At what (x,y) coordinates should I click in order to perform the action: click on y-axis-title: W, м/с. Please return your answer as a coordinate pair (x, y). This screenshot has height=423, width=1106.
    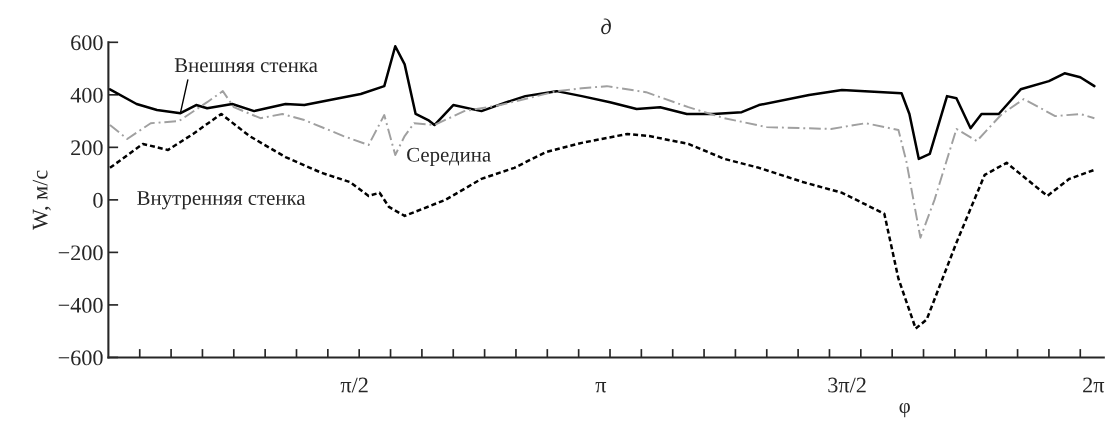
    Looking at the image, I should click on (41, 200).